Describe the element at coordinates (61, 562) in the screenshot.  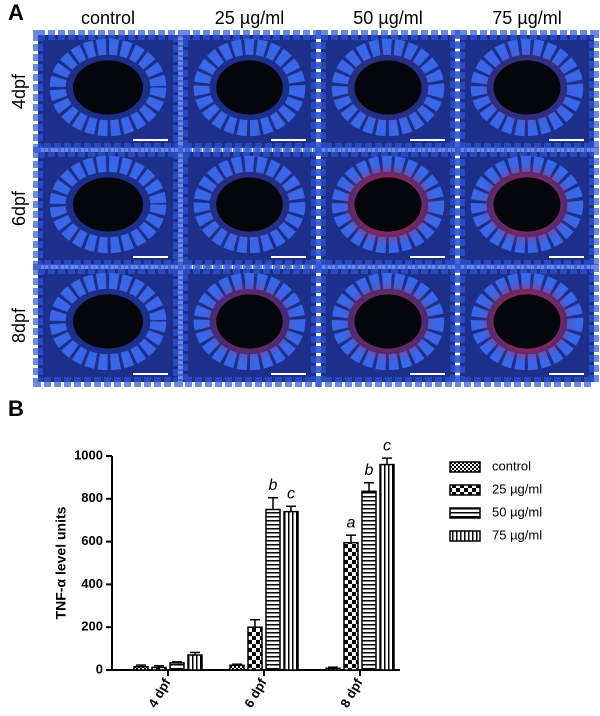
I see `y-axis-label: TNF-α level units` at that location.